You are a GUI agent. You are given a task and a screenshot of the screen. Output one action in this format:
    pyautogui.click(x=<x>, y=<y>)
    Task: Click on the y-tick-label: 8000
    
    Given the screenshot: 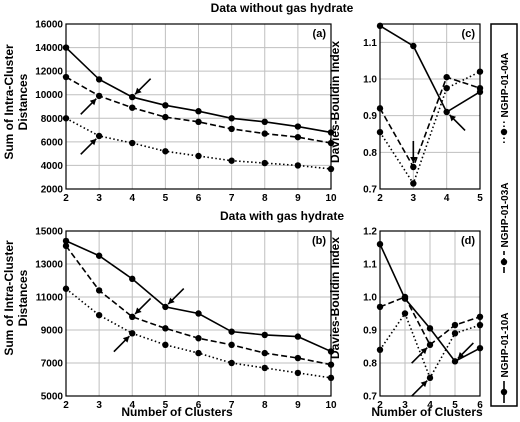 What is the action you would take?
    pyautogui.click(x=52, y=119)
    